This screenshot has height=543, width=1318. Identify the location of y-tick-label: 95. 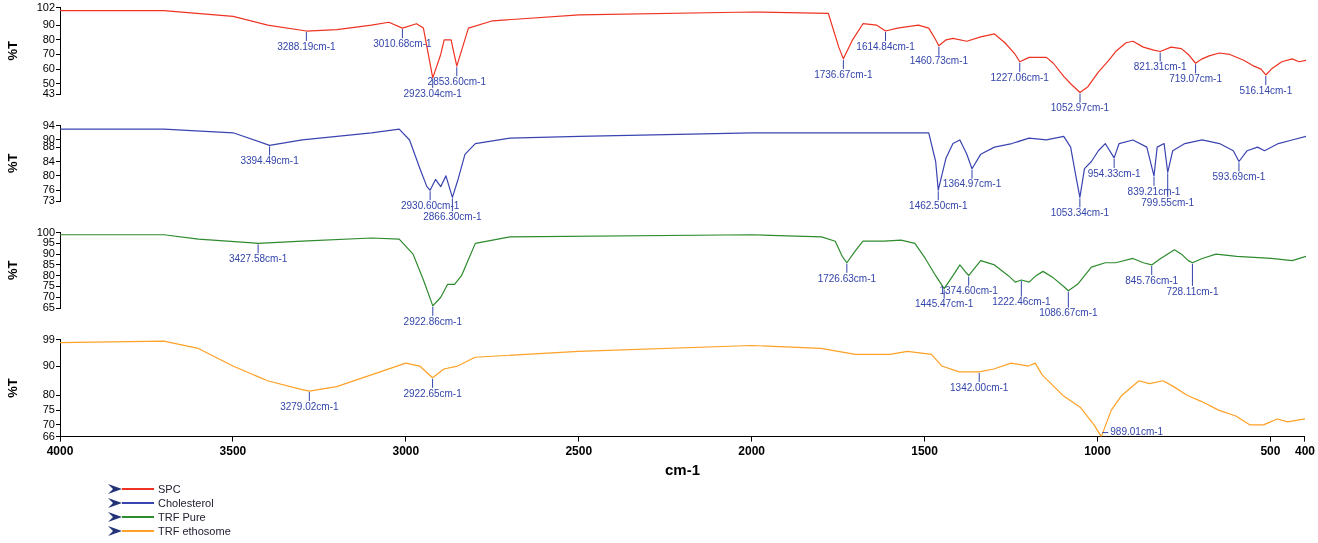
(48, 242).